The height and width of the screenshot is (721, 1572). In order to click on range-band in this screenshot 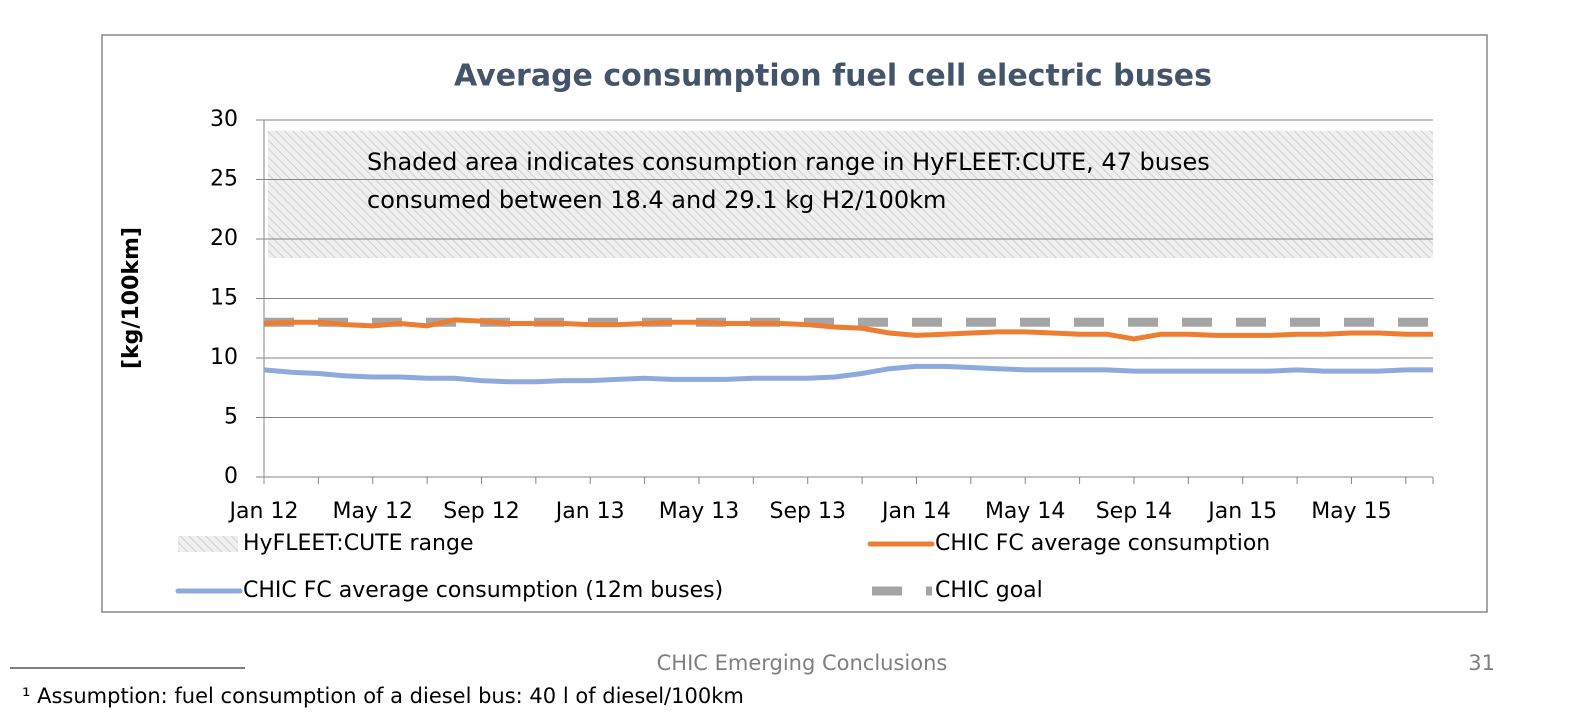, I will do `click(850, 194)`.